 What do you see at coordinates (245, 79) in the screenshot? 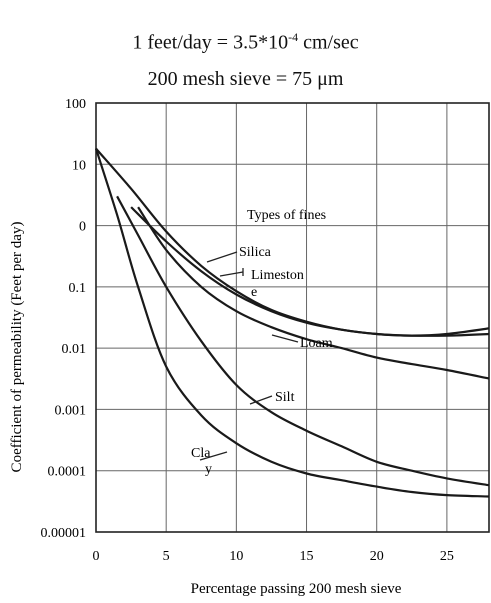
I see `sieve-note: 200 mesh sieve = 75 μm` at bounding box center [245, 79].